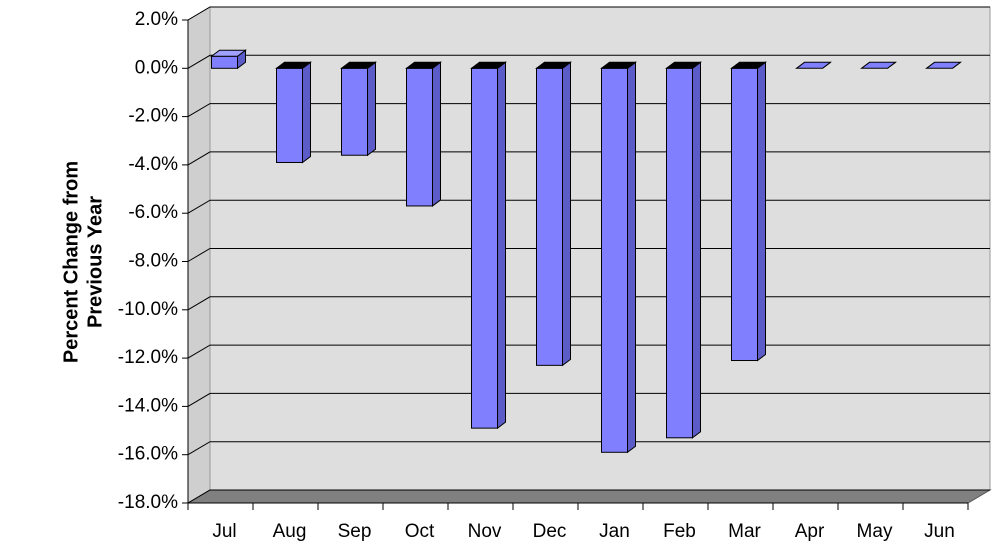 This screenshot has width=994, height=552. I want to click on y-tick-label: -12.0%, so click(148, 357).